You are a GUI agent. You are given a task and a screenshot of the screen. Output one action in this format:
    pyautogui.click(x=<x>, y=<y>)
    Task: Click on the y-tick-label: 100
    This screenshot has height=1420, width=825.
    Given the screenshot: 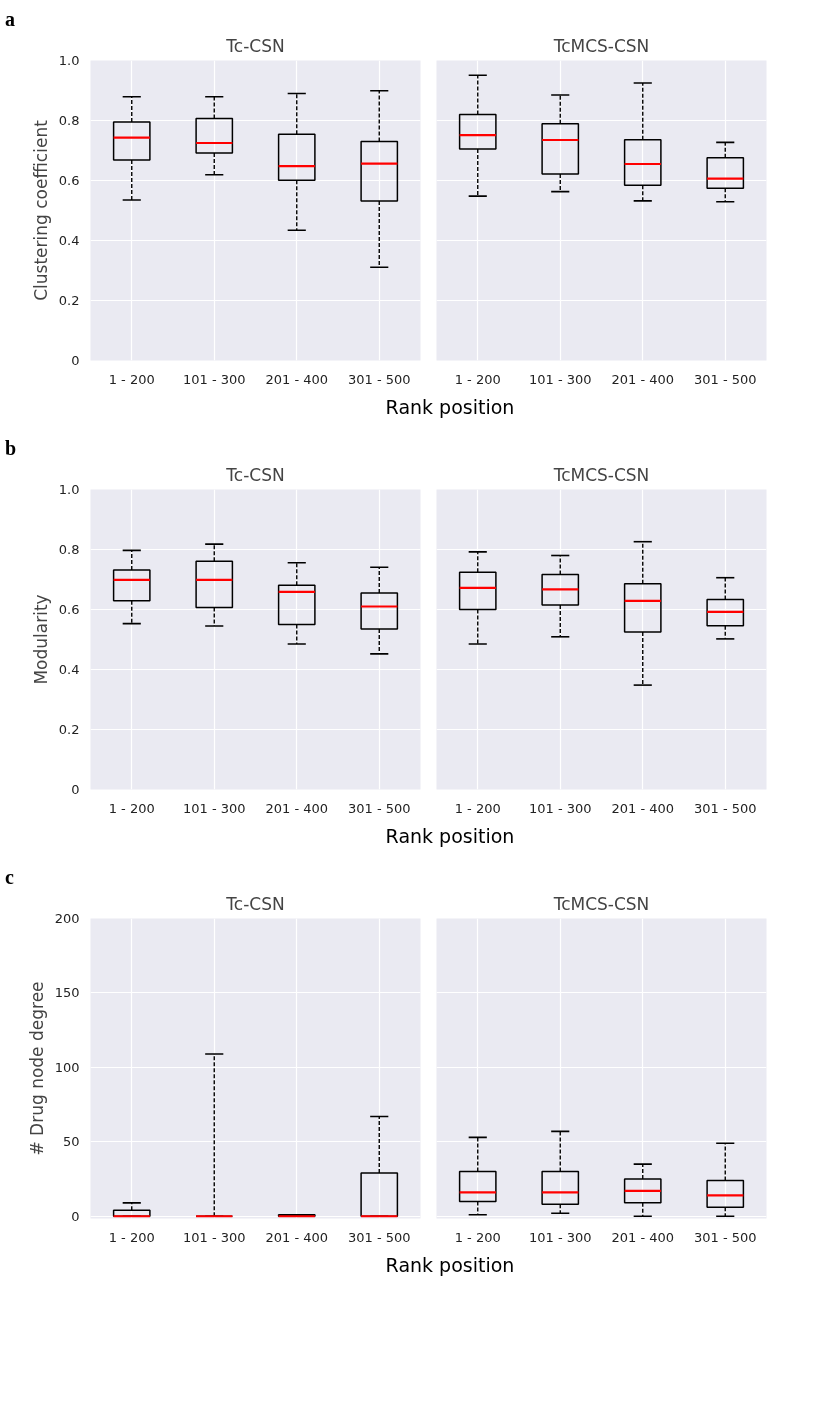 What is the action you would take?
    pyautogui.click(x=67, y=1067)
    